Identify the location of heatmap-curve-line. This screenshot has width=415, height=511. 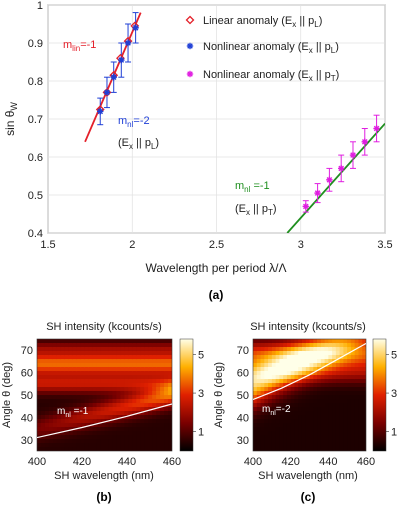
(104, 421).